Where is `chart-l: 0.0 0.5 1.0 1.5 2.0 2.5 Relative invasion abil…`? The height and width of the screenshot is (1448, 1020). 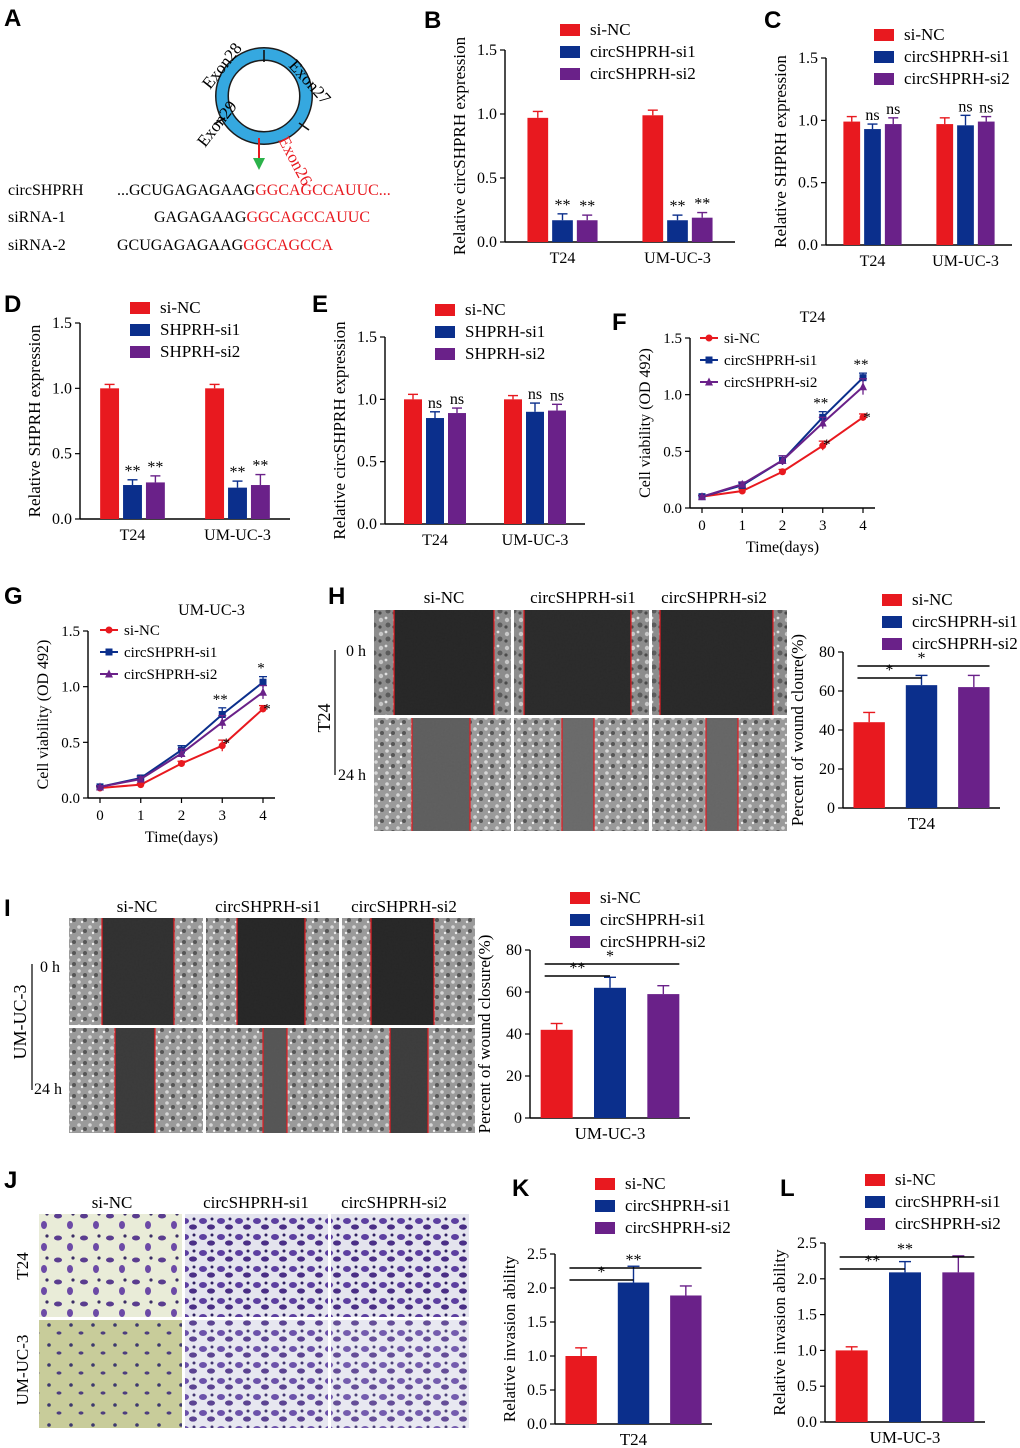 chart-l: 0.0 0.5 1.0 1.5 2.0 2.5 Relative invasion abil… is located at coordinates (885, 1308).